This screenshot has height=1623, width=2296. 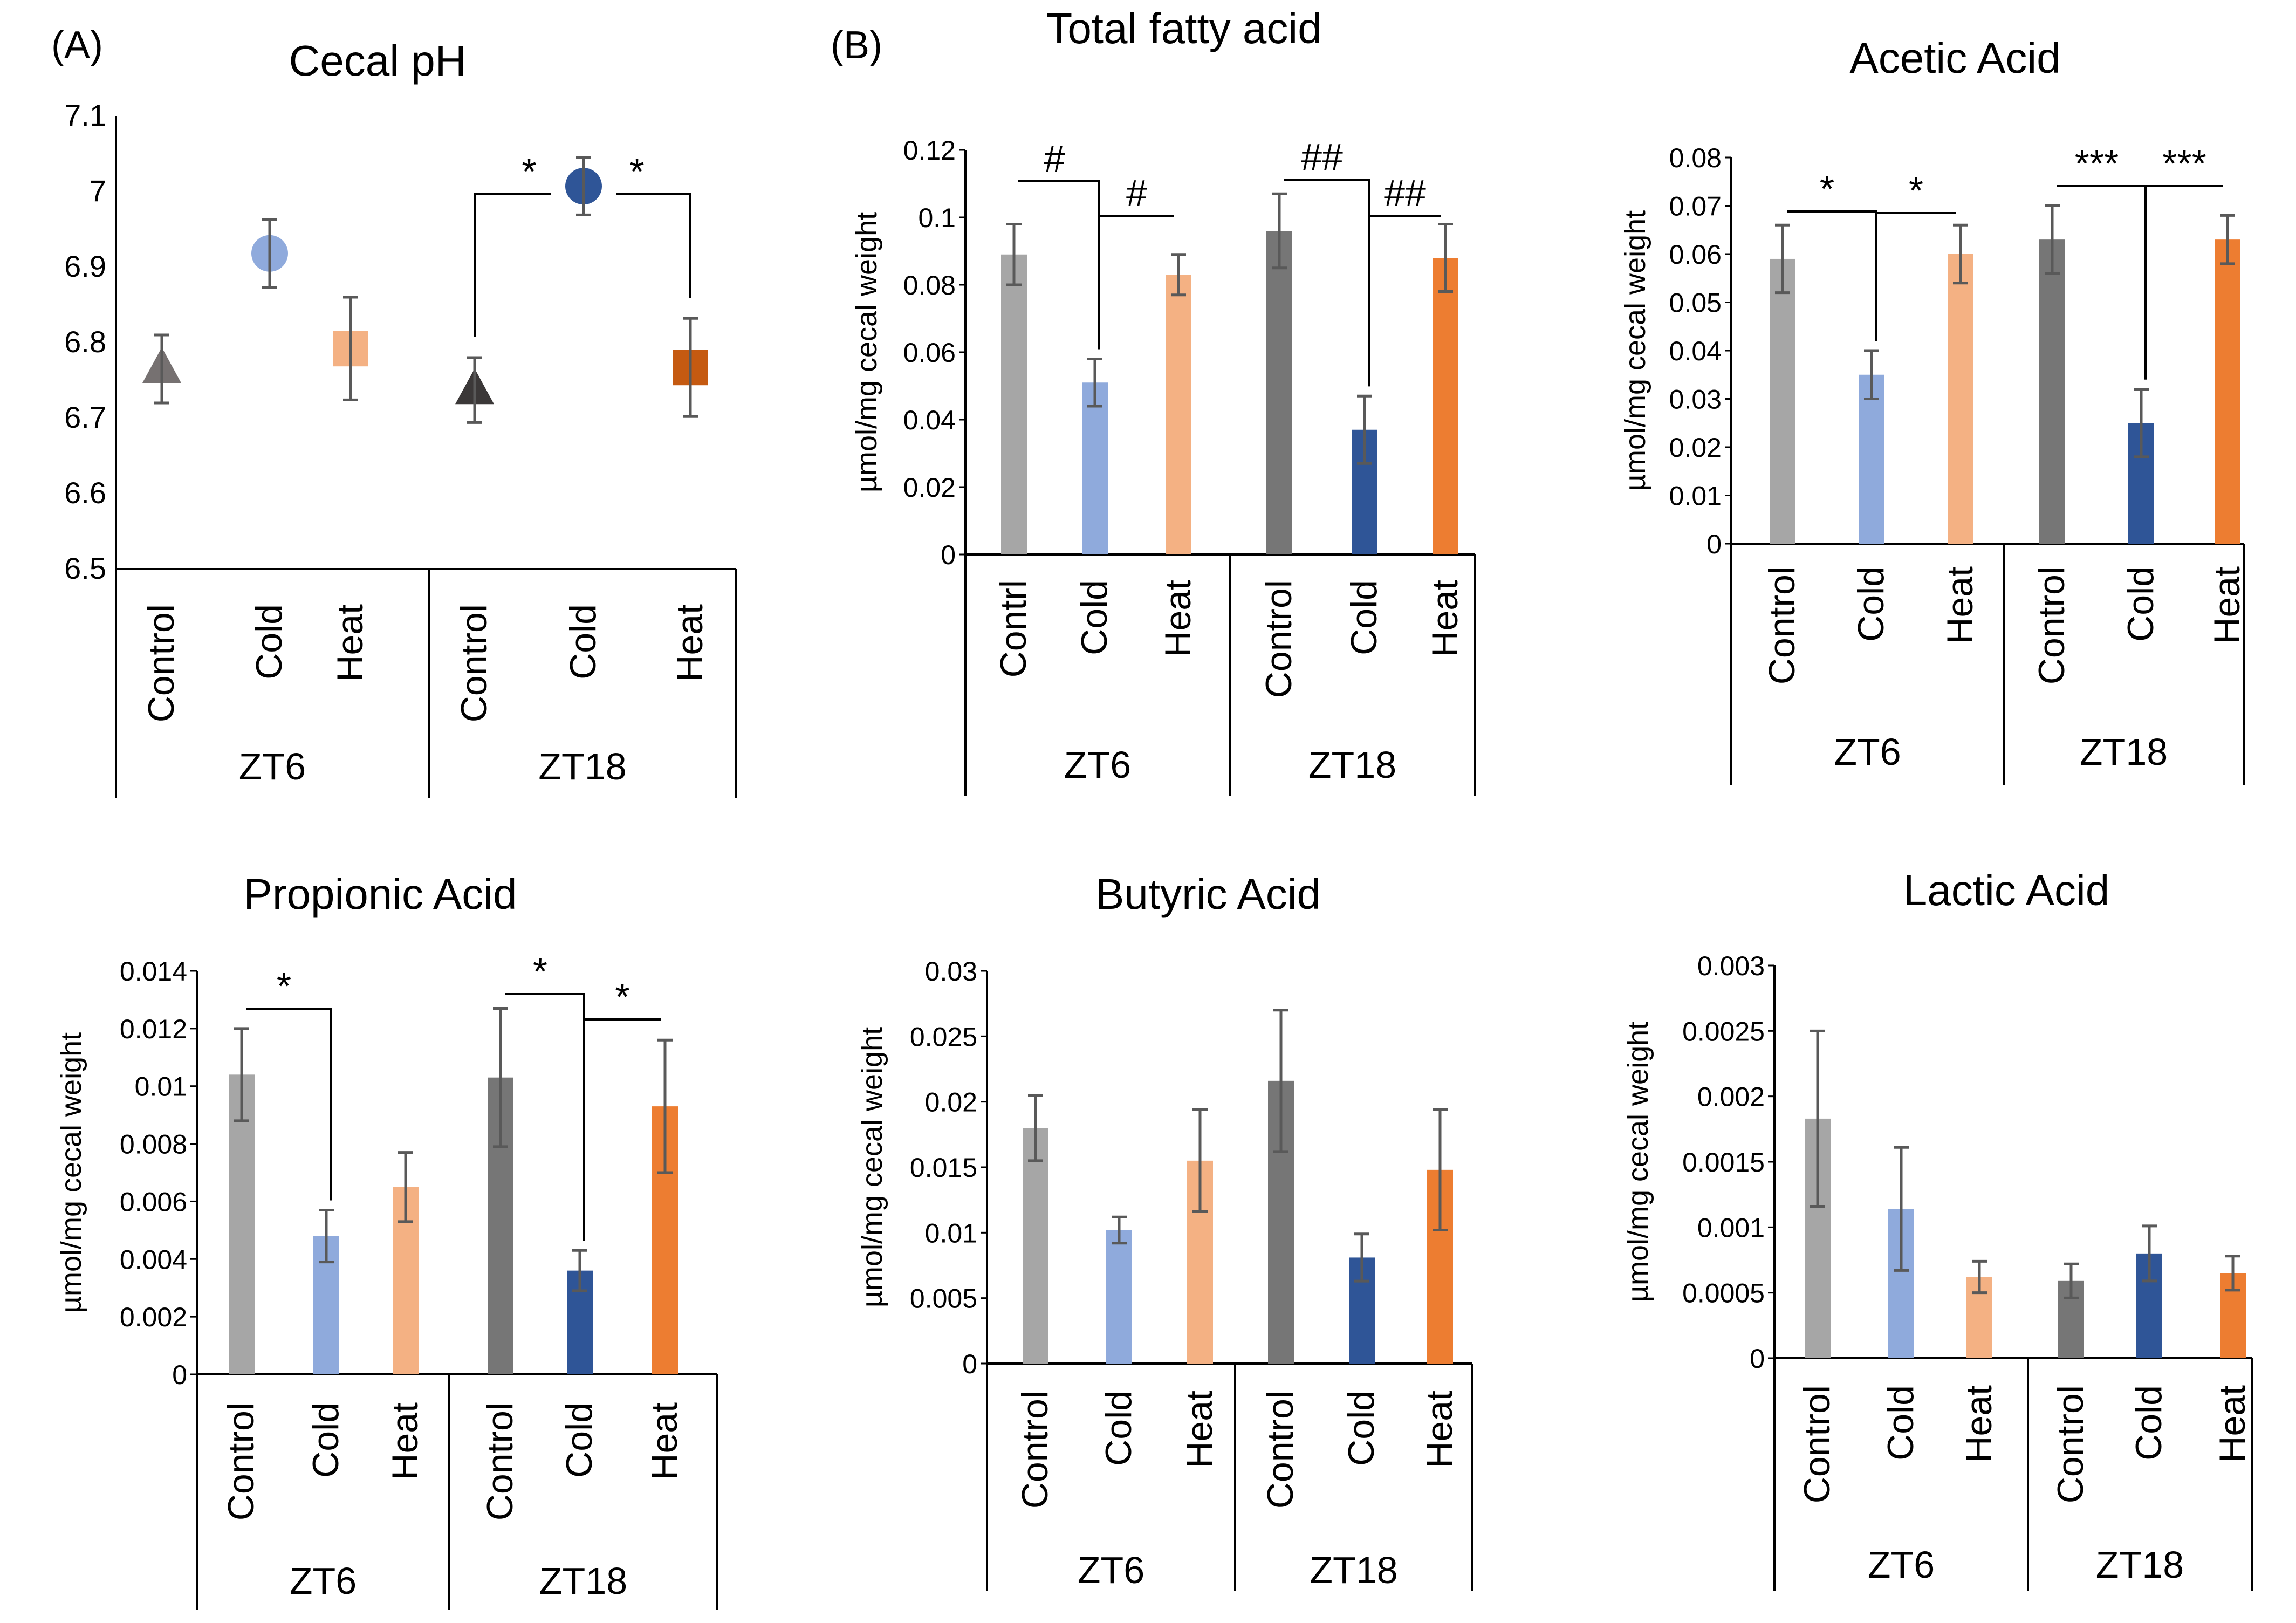 I want to click on y-tick-label: 0.004, so click(x=153, y=1259).